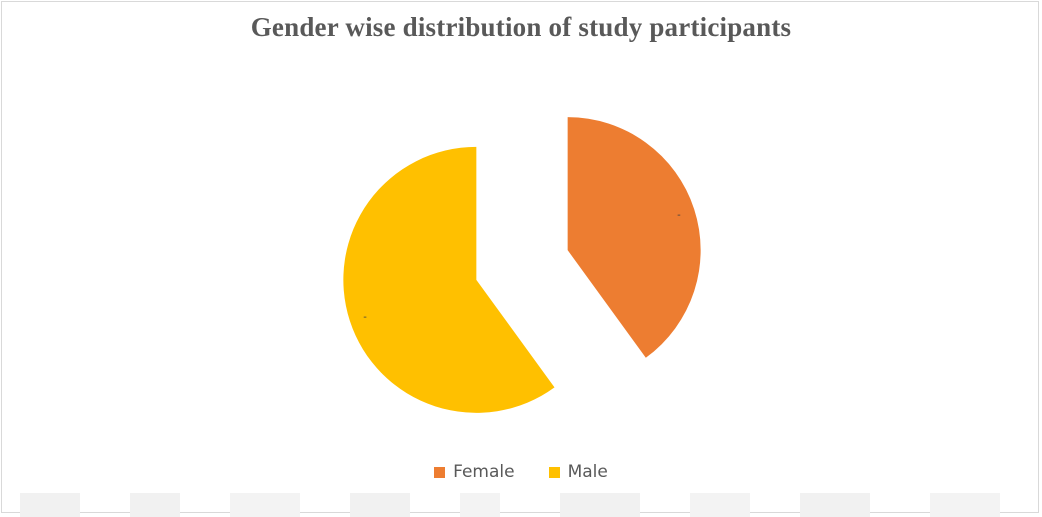 The width and height of the screenshot is (1042, 517). I want to click on legend-item-male: Male, so click(578, 472).